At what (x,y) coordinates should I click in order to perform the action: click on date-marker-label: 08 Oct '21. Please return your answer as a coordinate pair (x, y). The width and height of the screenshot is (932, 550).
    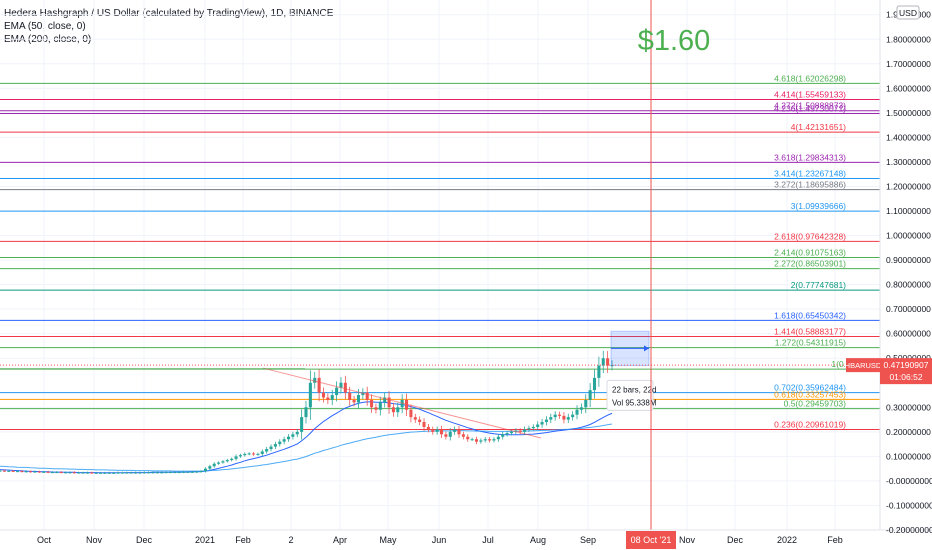
    Looking at the image, I should click on (651, 540).